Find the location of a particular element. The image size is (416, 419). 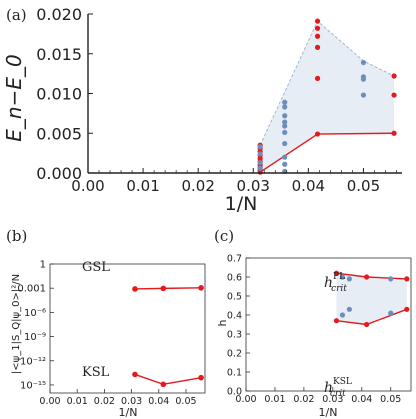

b-series-label-ksl: KSL is located at coordinates (96, 372).